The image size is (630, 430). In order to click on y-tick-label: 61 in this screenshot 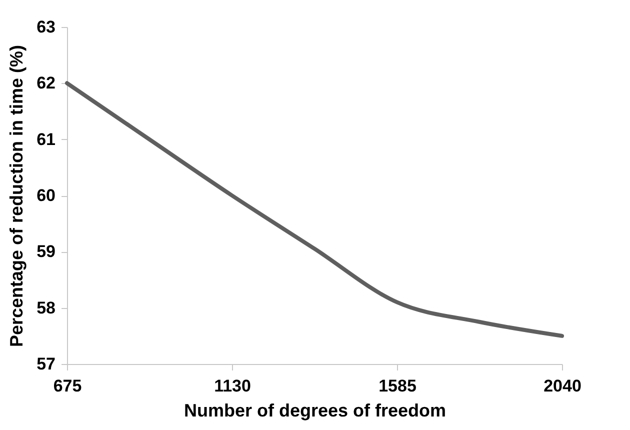, I will do `click(46, 139)`.